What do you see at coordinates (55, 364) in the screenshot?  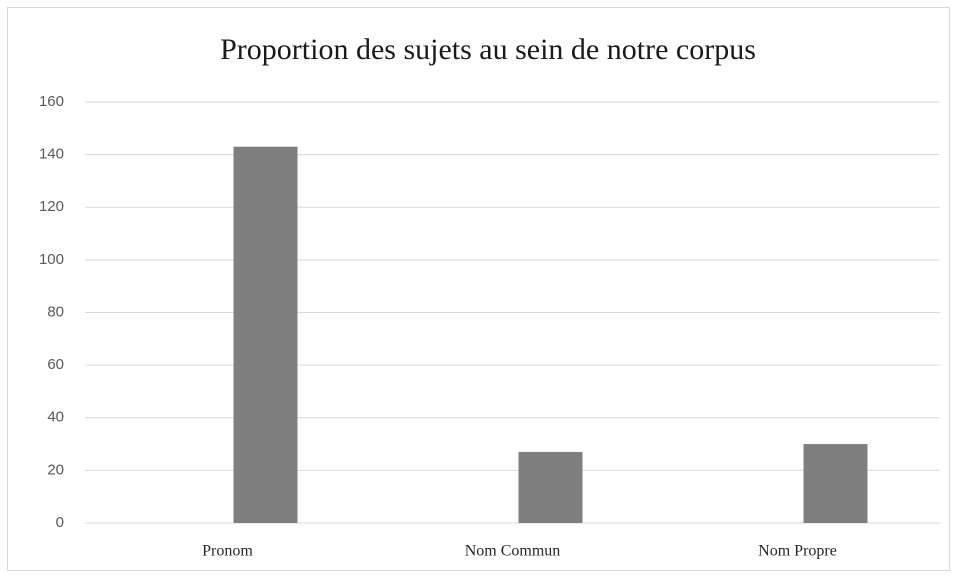 I see `y-tick-label: 60` at bounding box center [55, 364].